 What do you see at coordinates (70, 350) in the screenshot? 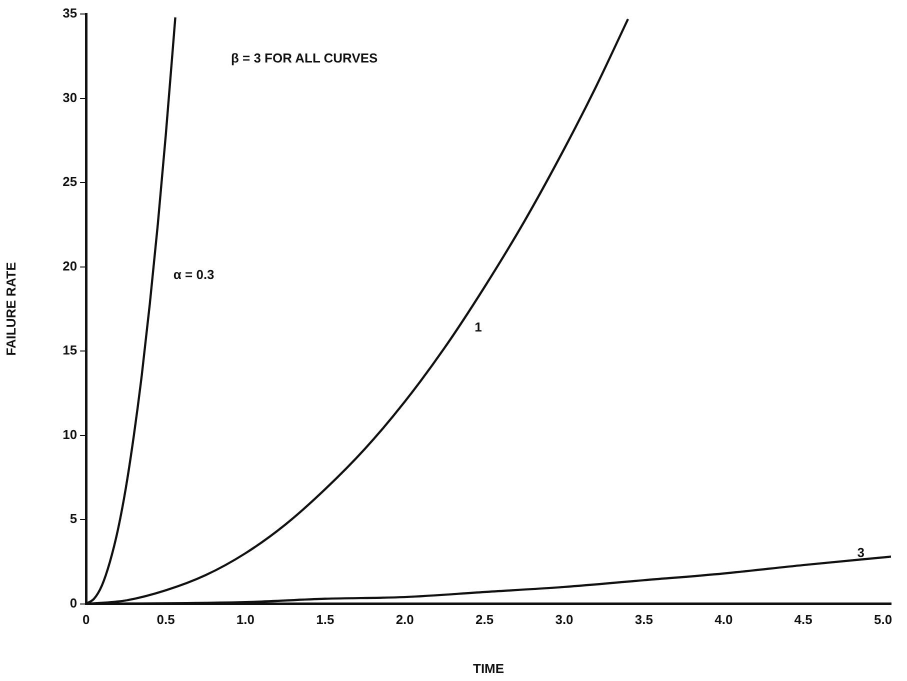
I see `y-tick-label: 15` at bounding box center [70, 350].